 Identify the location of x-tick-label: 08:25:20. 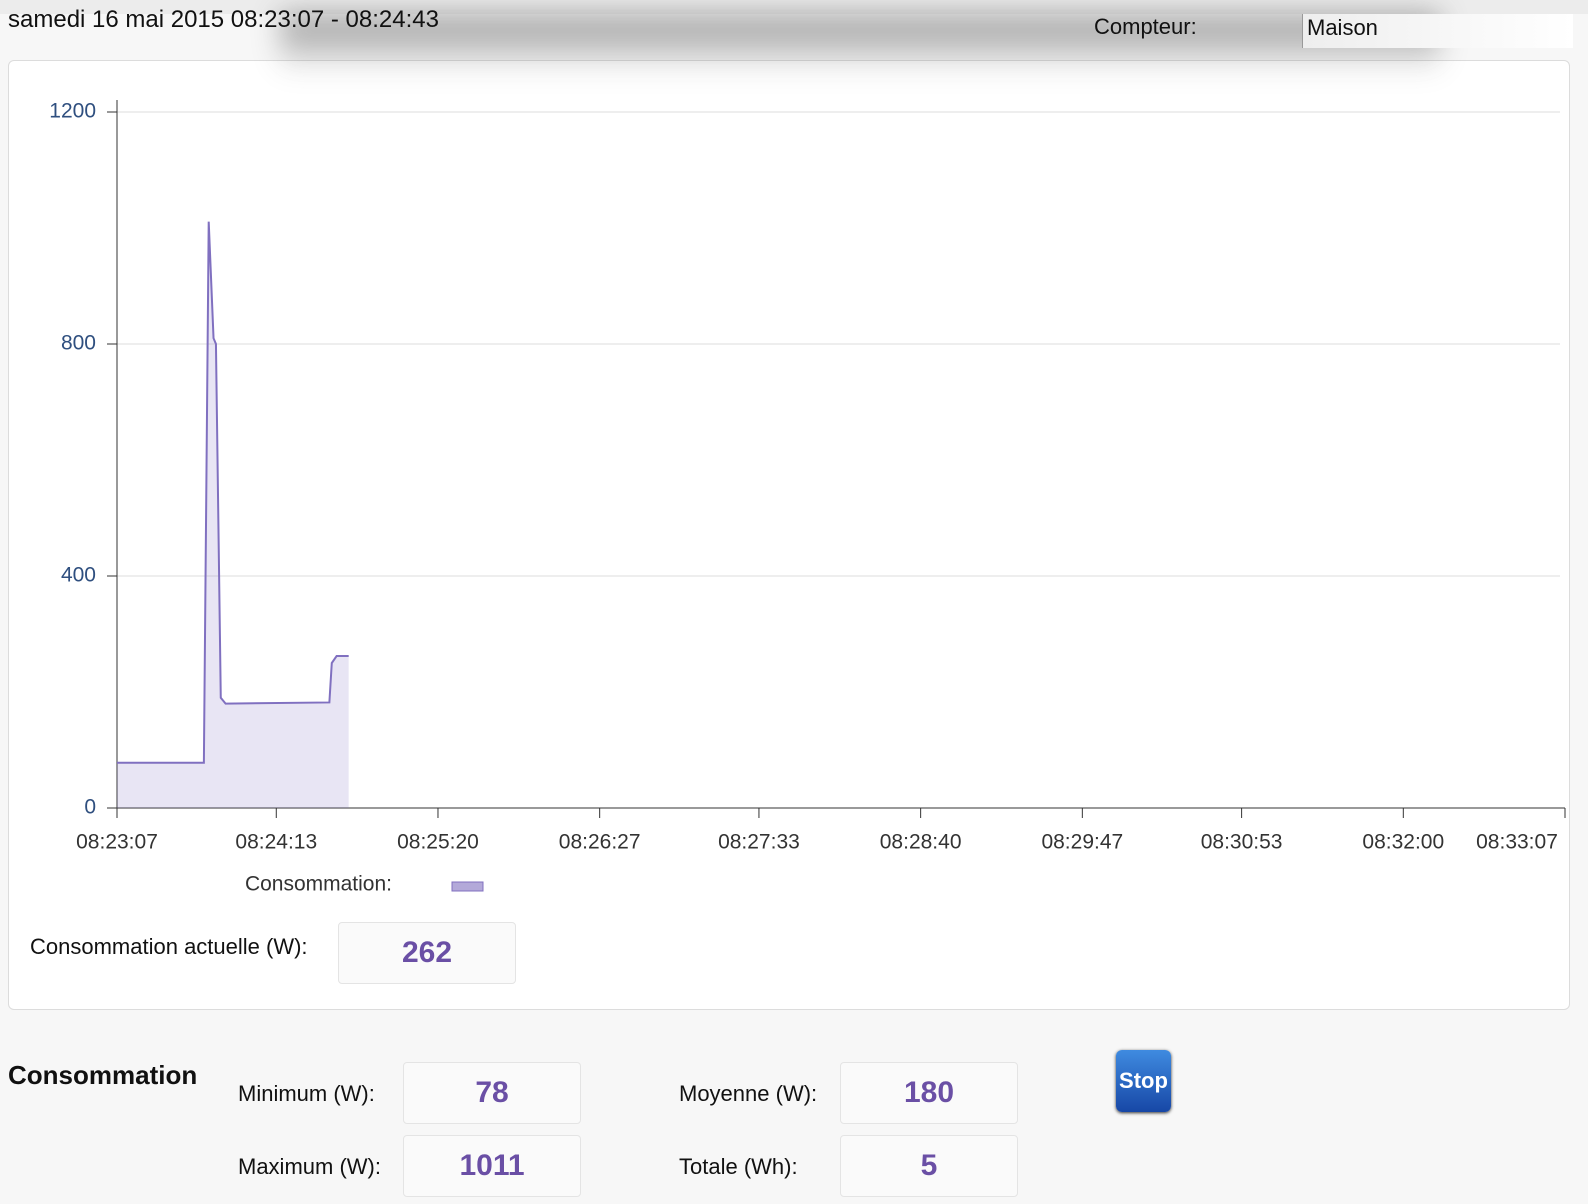
(438, 842).